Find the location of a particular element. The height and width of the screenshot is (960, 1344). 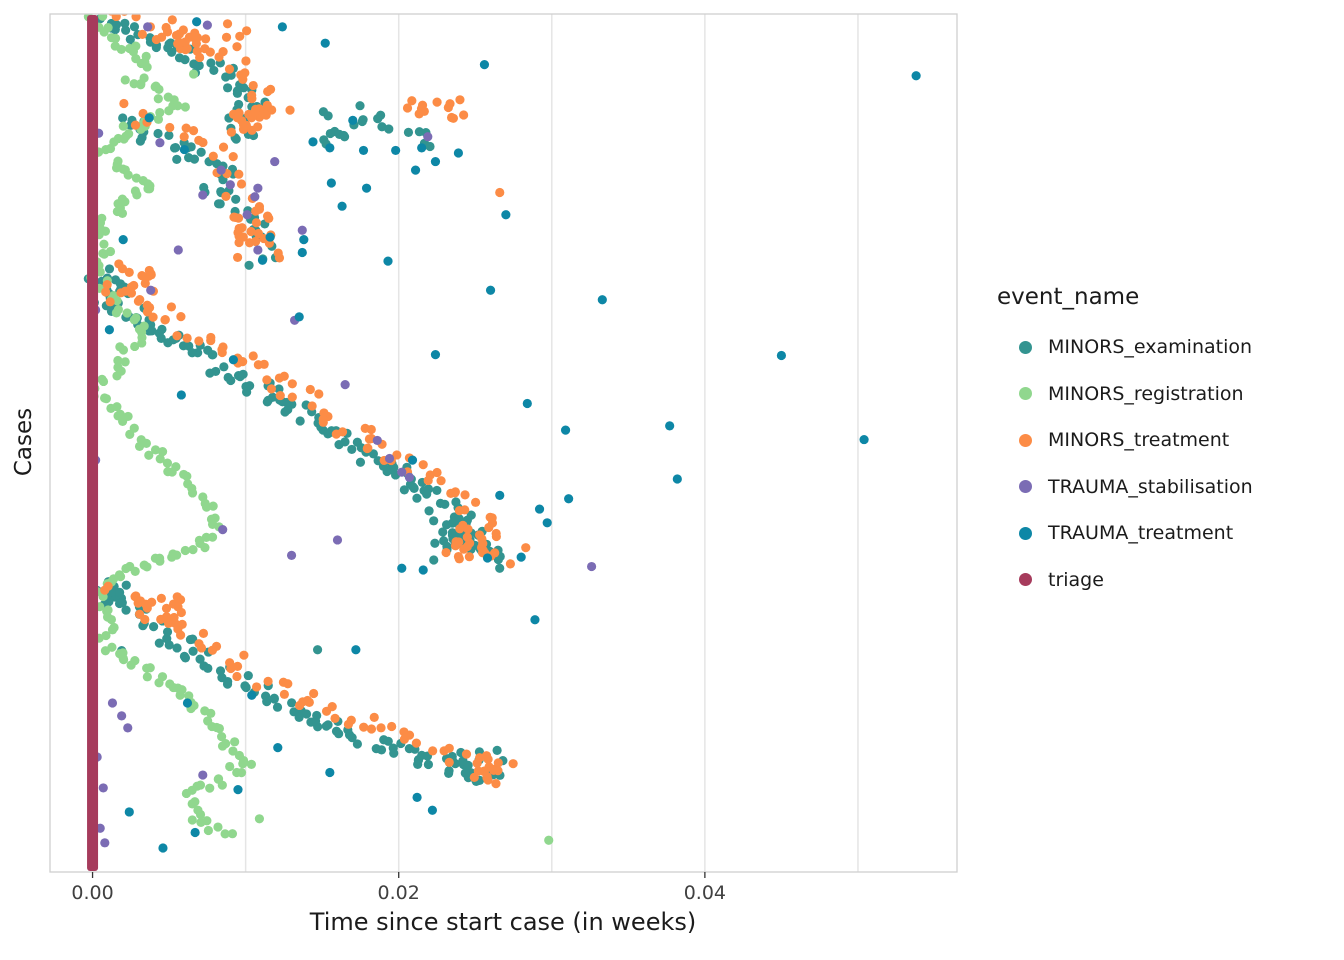

legend-label: triage is located at coordinates (1076, 579).